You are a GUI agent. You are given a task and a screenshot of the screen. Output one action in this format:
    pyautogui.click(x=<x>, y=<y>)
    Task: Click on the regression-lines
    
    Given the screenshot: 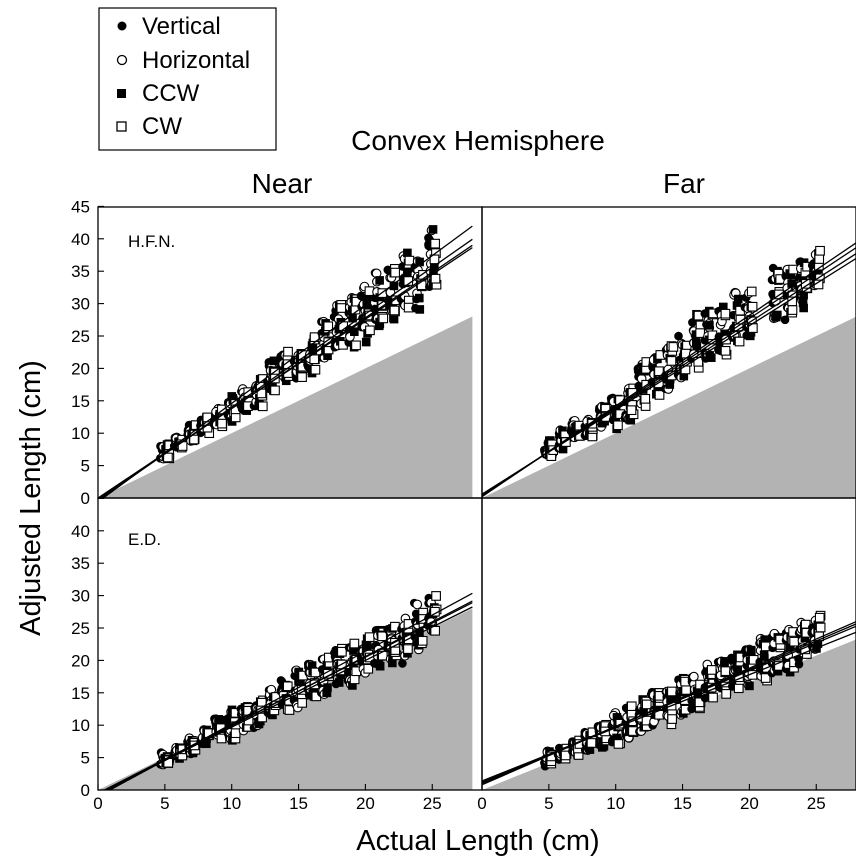 What is the action you would take?
    pyautogui.click(x=669, y=703)
    